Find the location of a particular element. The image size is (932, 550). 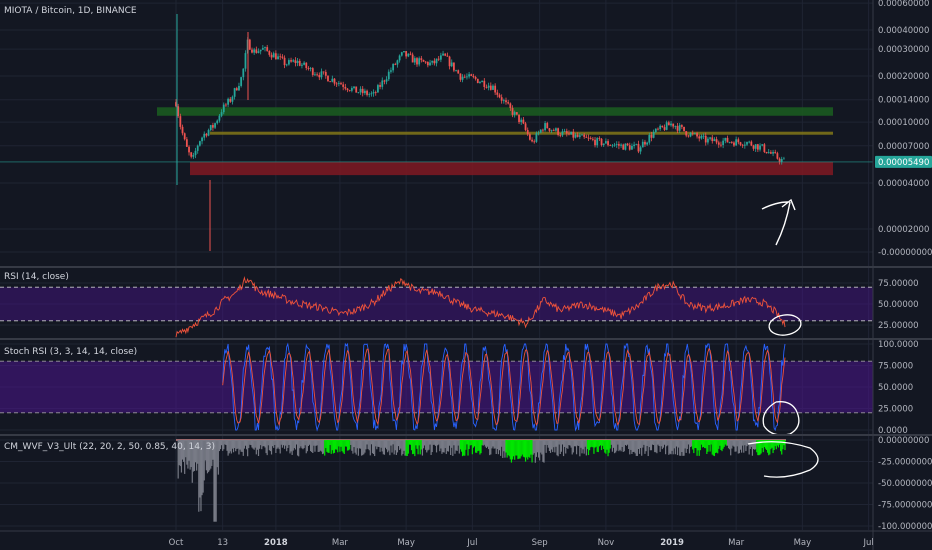

x-tick-label: May is located at coordinates (803, 543).